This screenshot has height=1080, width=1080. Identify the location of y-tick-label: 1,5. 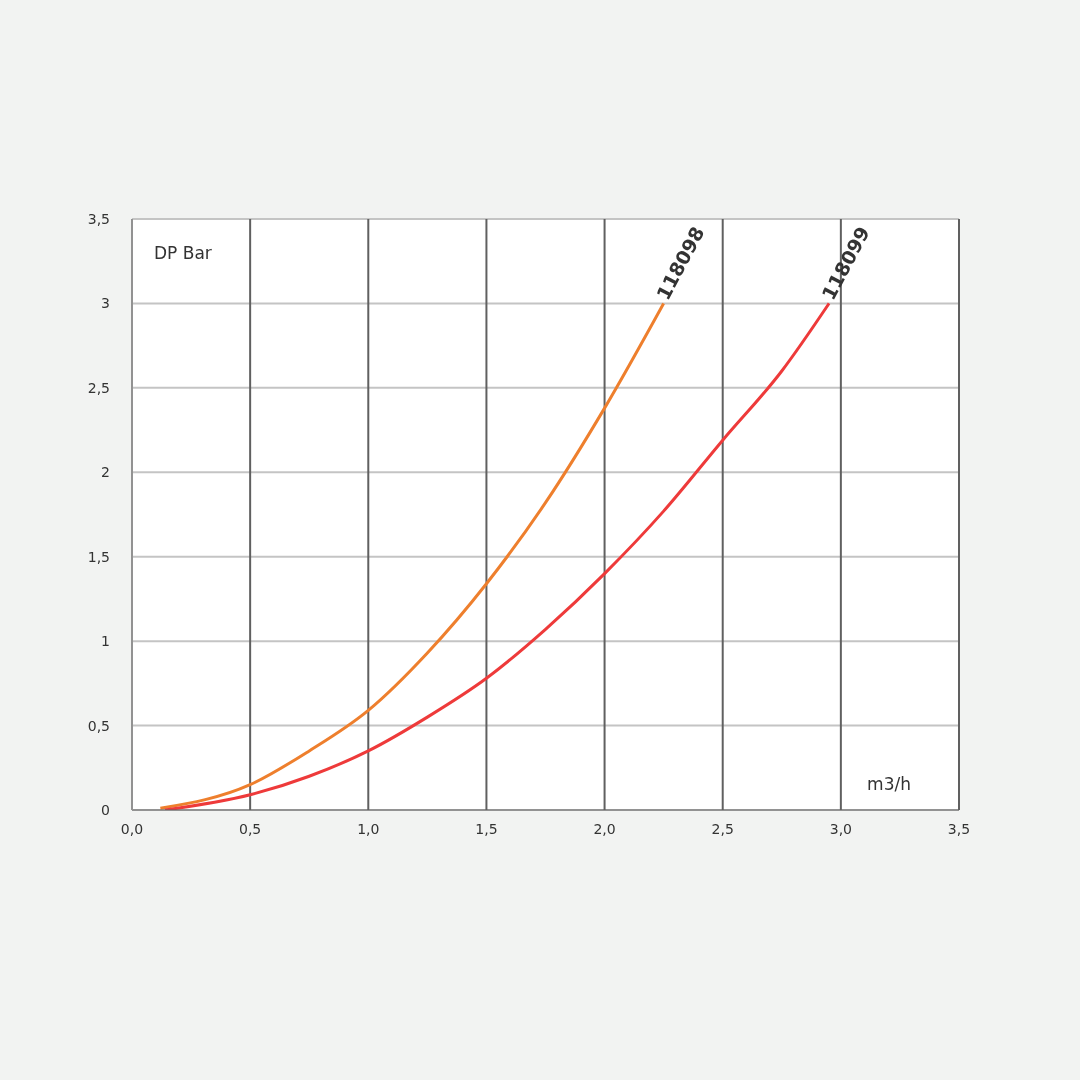
(98, 556).